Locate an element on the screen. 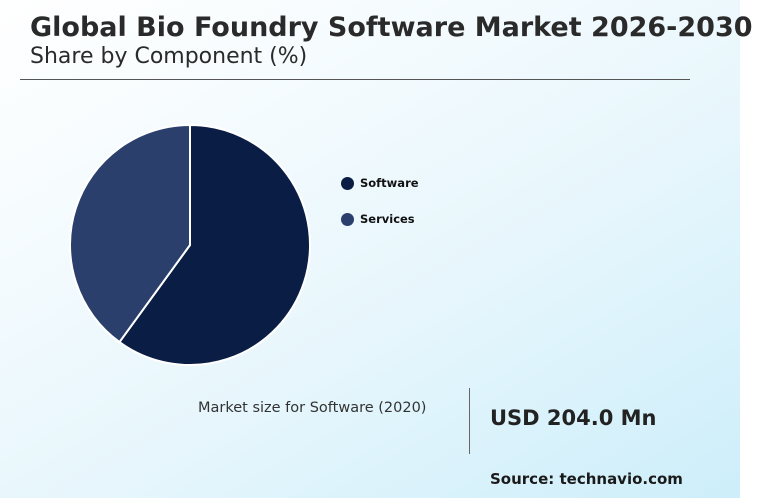  legend: Software Services is located at coordinates (380, 211).